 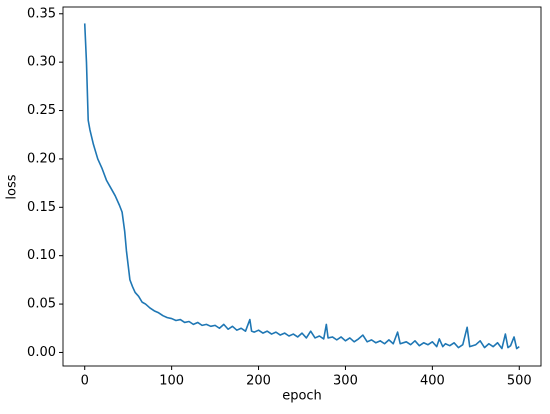 I want to click on x-axis-label: epoch, so click(x=302, y=396).